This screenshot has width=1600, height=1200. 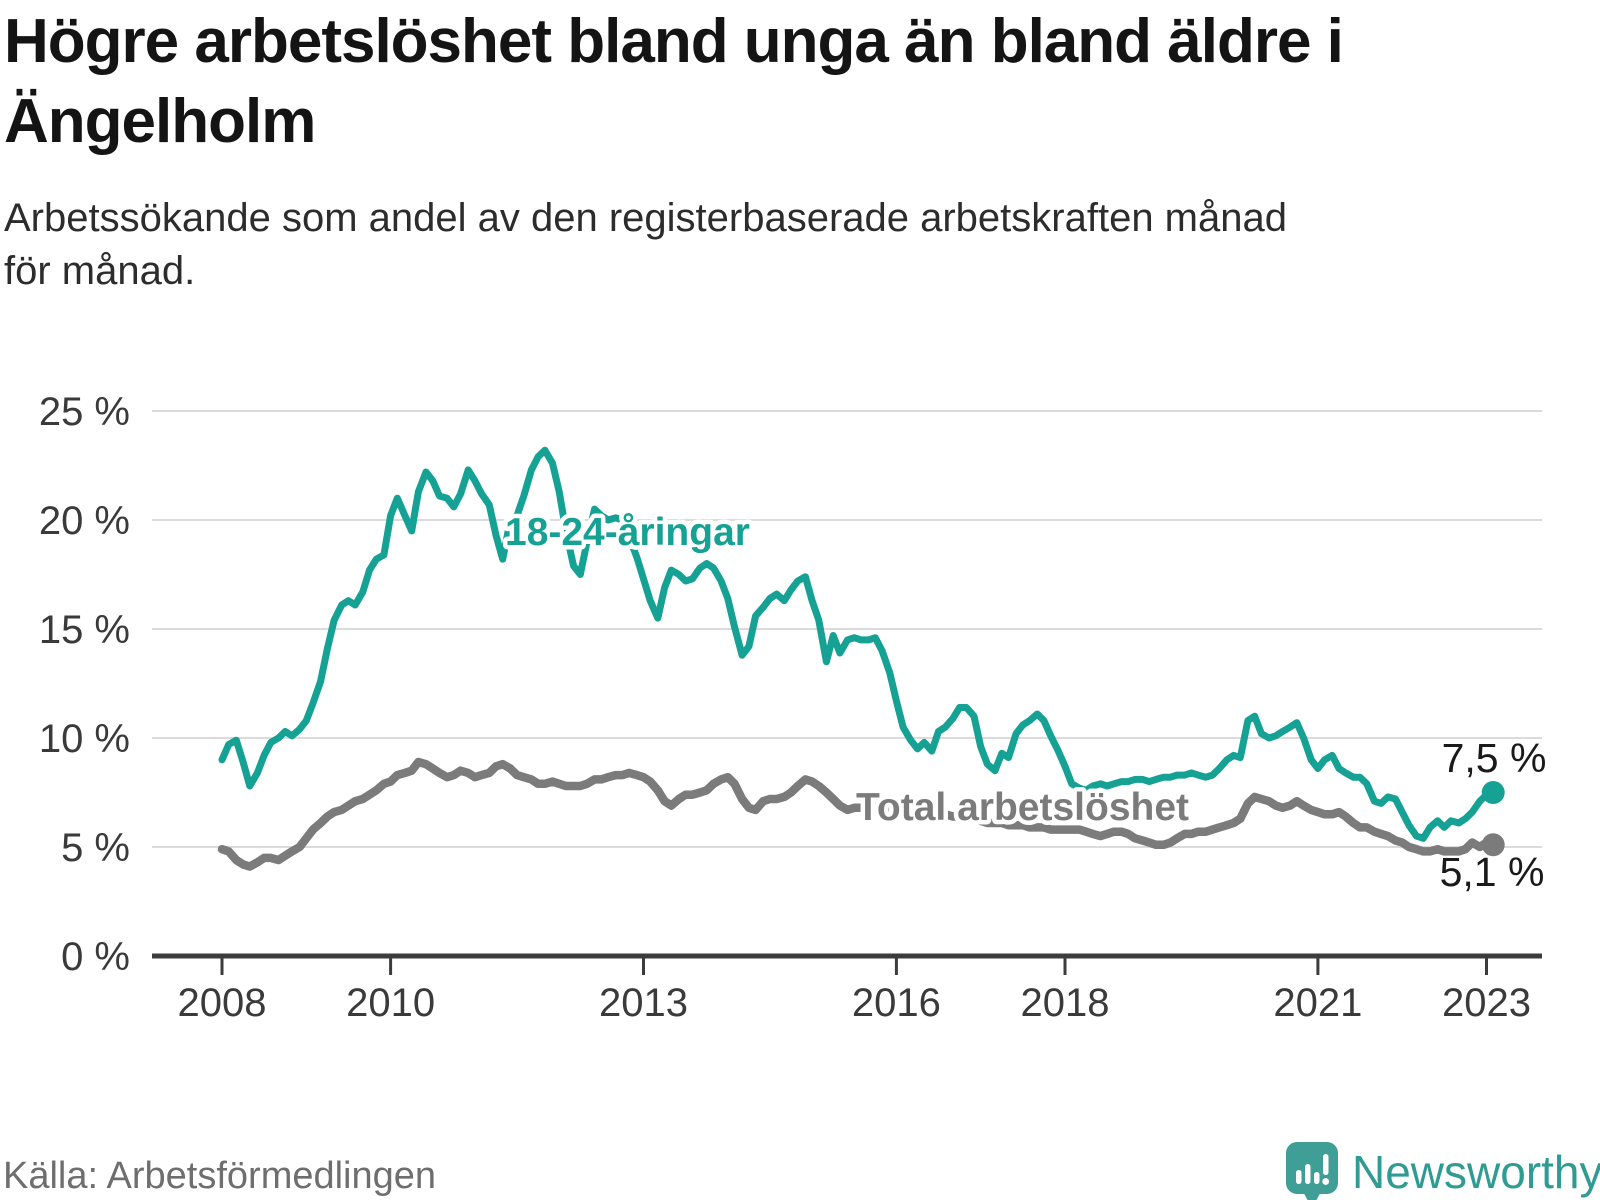 I want to click on newsworthy-wordmark: Newsworthy, so click(x=1476, y=1172).